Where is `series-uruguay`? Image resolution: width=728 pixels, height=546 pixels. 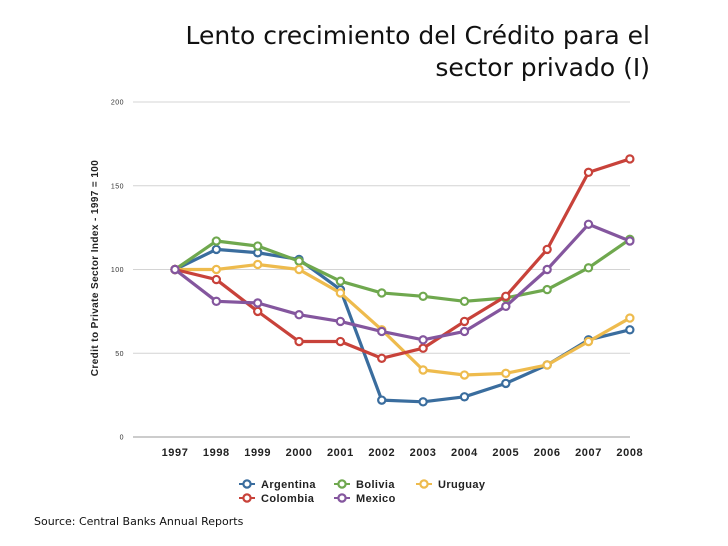 series-uruguay is located at coordinates (402, 319).